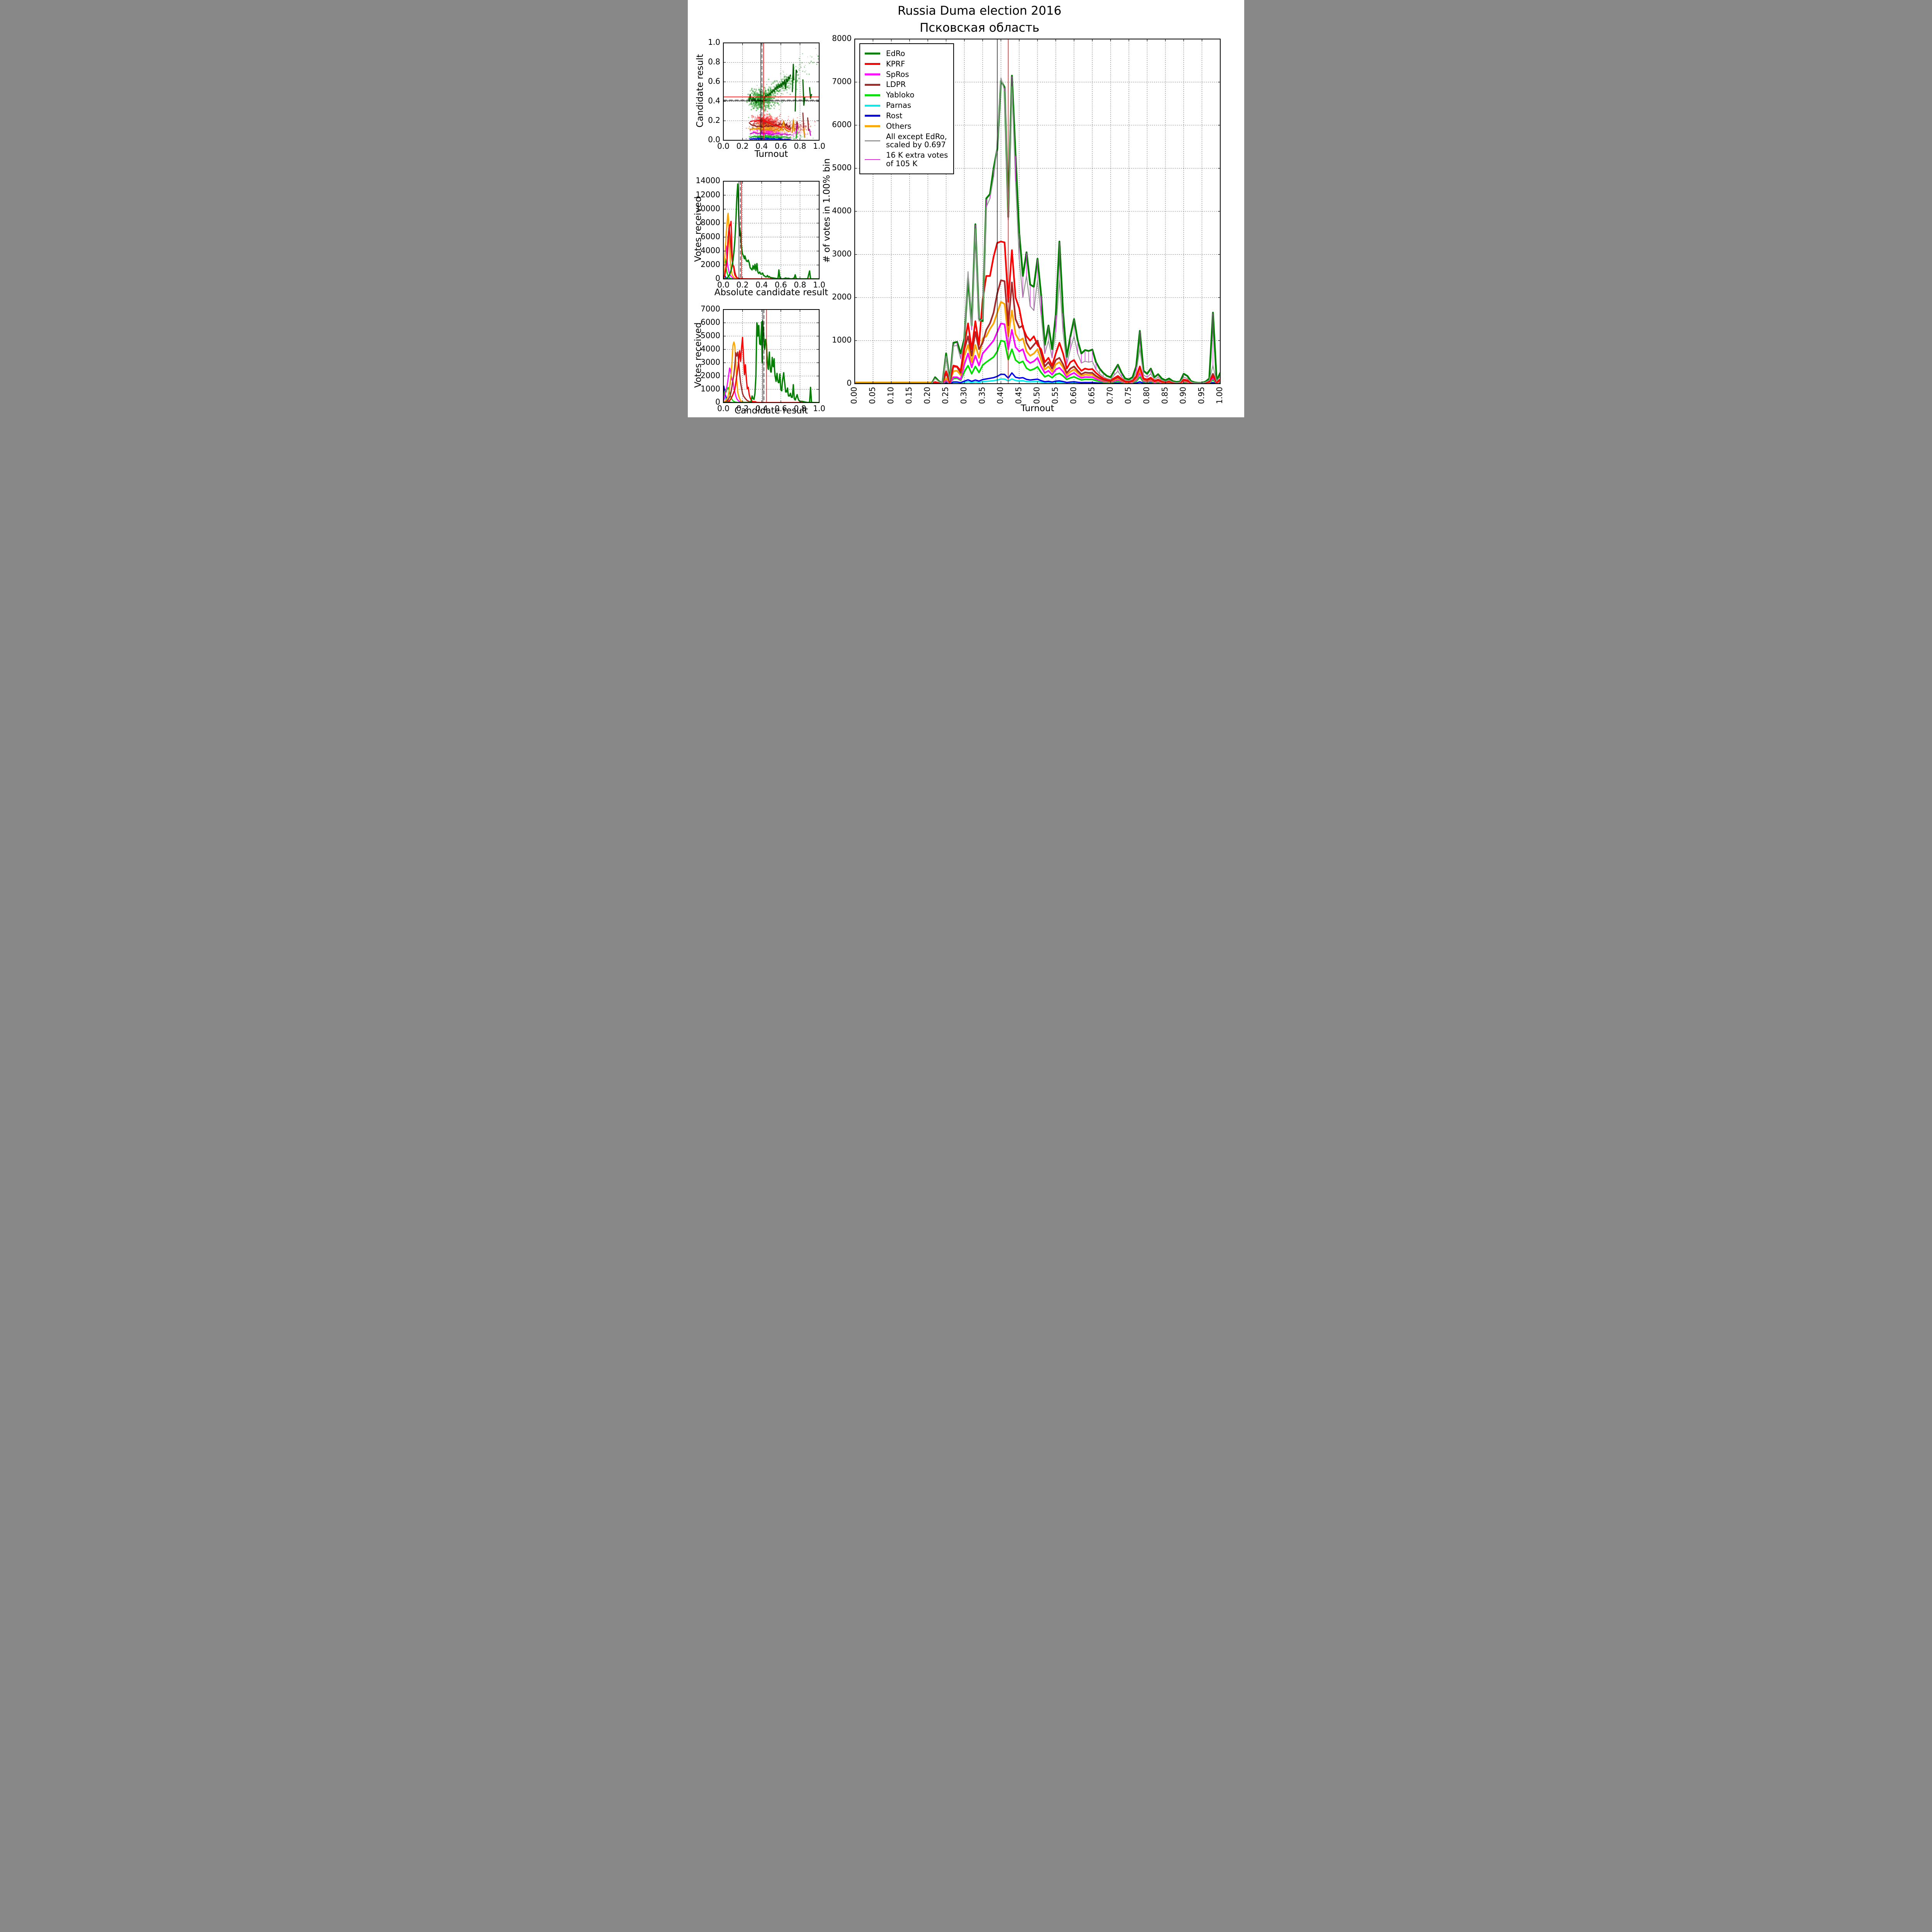 The height and width of the screenshot is (1932, 1932). What do you see at coordinates (979, 28) in the screenshot?
I see `title-line-2: Псковская область` at bounding box center [979, 28].